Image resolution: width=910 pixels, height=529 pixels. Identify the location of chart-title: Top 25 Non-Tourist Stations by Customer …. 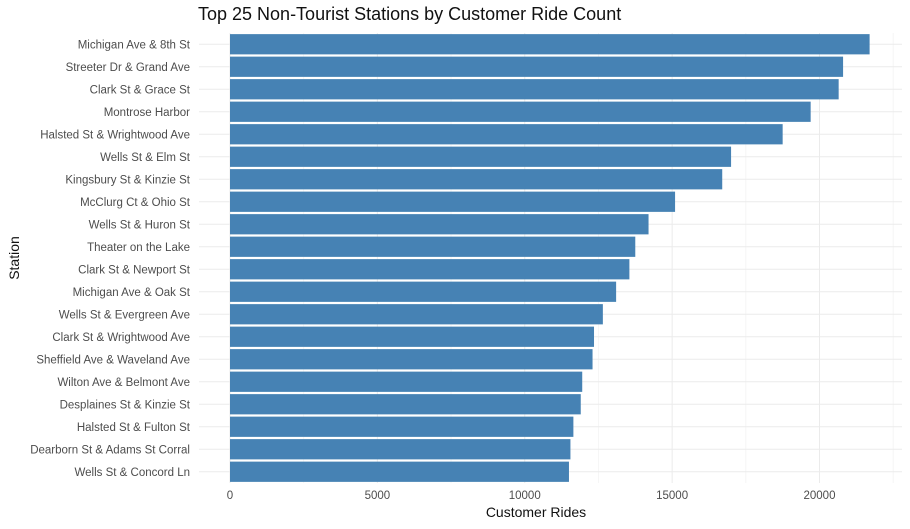
(409, 14).